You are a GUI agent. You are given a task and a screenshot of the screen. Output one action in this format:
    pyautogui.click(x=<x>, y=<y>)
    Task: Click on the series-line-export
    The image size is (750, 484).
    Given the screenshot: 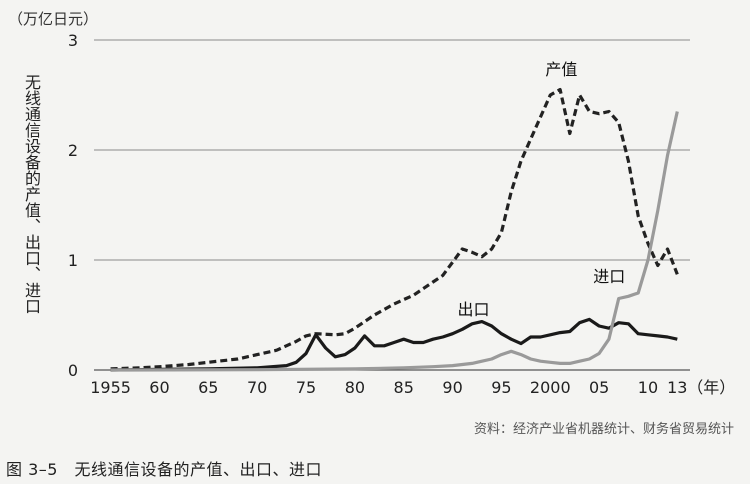 What is the action you would take?
    pyautogui.click(x=394, y=344)
    